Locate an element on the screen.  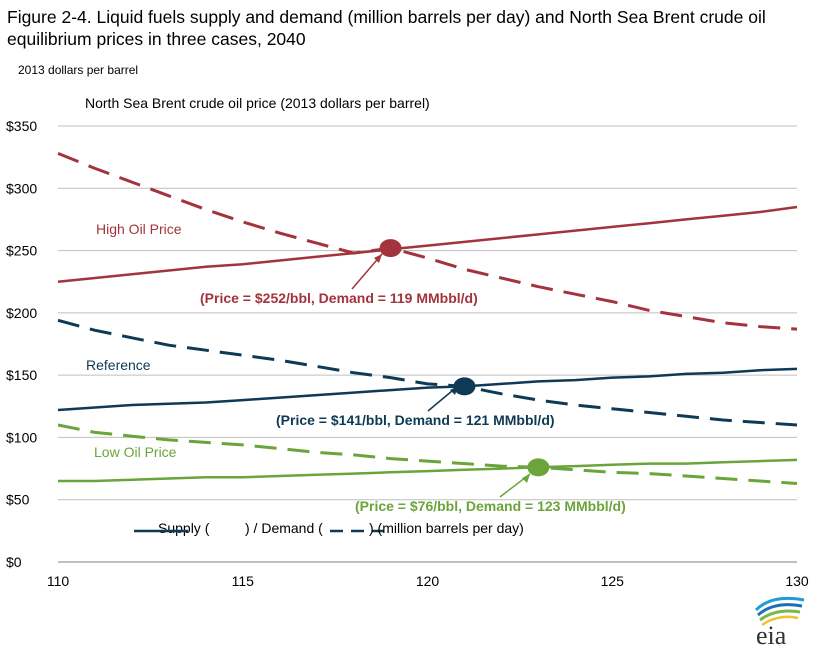
logo-arc-darkblue is located at coordinates (780, 610).